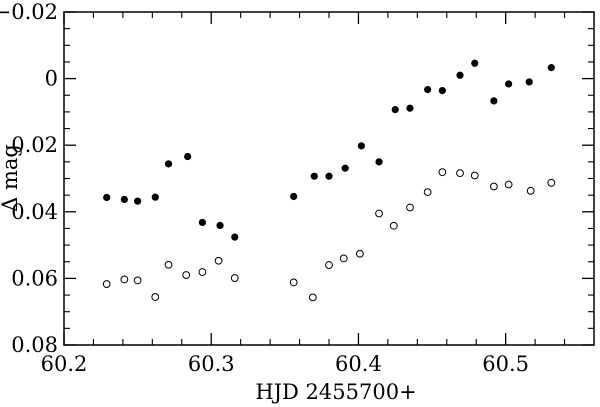 Image resolution: width=600 pixels, height=407 pixels. What do you see at coordinates (29, 12) in the screenshot?
I see `y-tick-label: −0.02` at bounding box center [29, 12].